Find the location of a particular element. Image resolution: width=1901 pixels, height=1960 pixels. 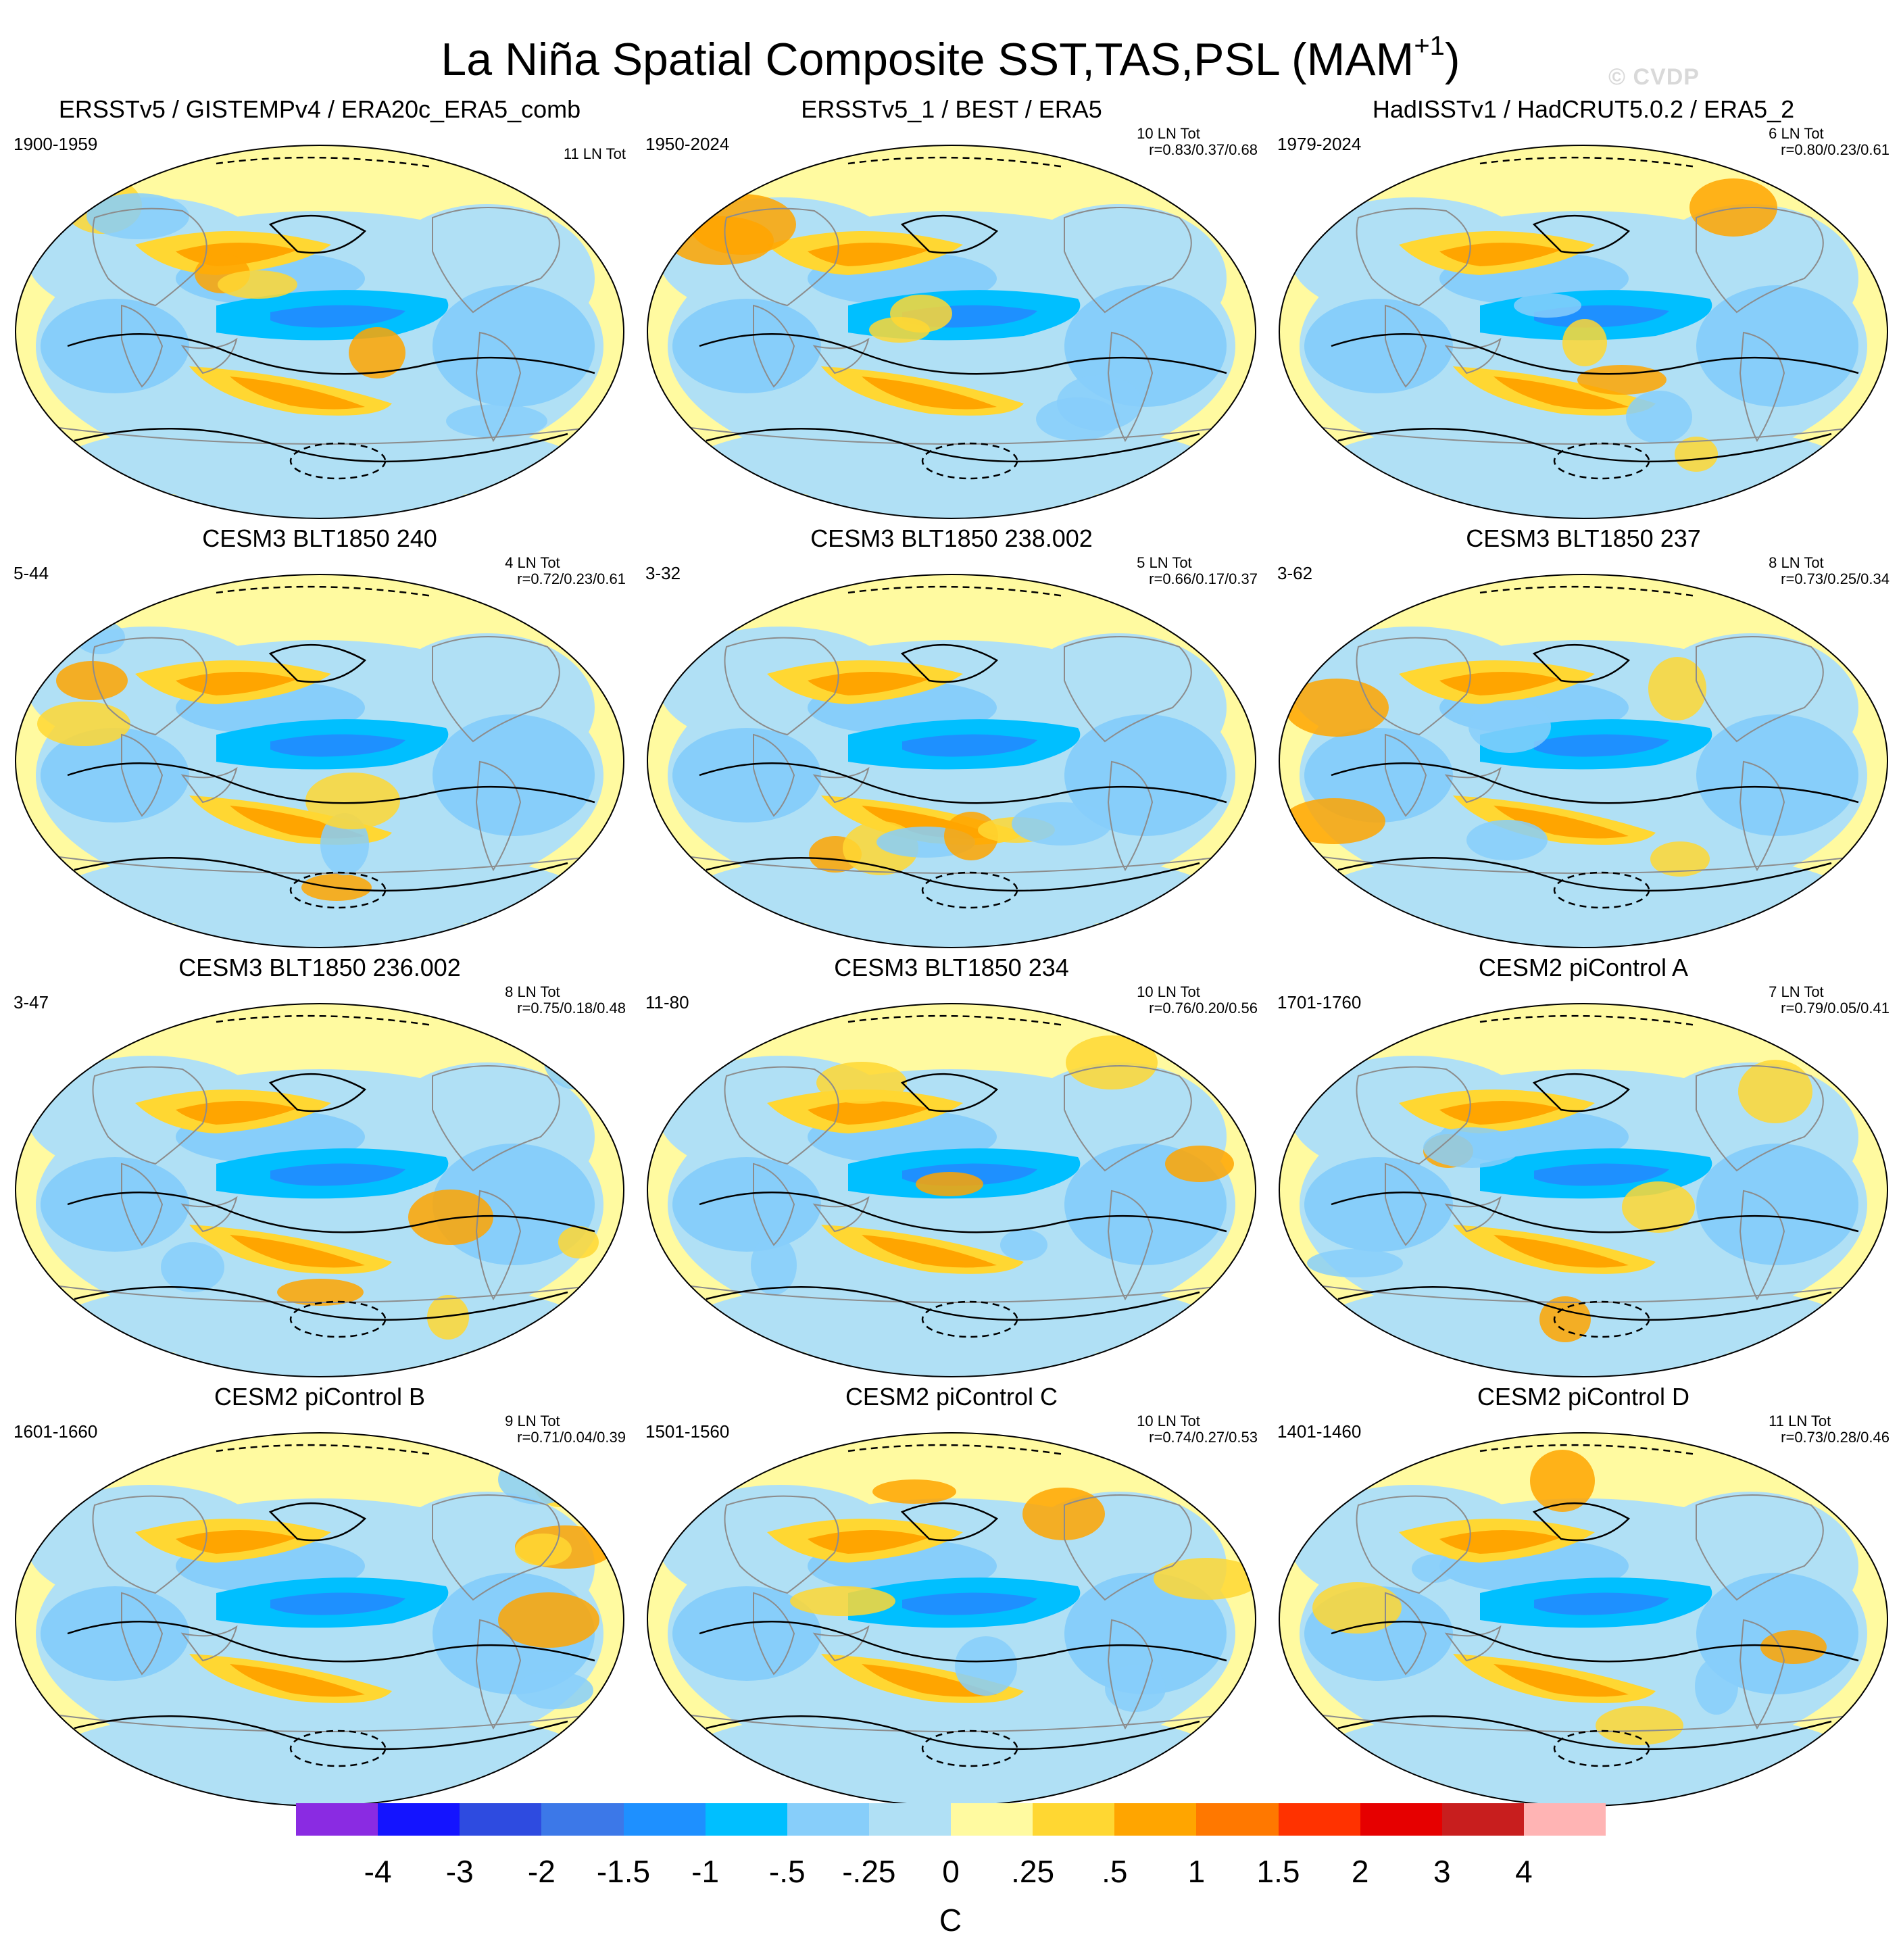

colorbar-tick-label: -.25 is located at coordinates (869, 1872).